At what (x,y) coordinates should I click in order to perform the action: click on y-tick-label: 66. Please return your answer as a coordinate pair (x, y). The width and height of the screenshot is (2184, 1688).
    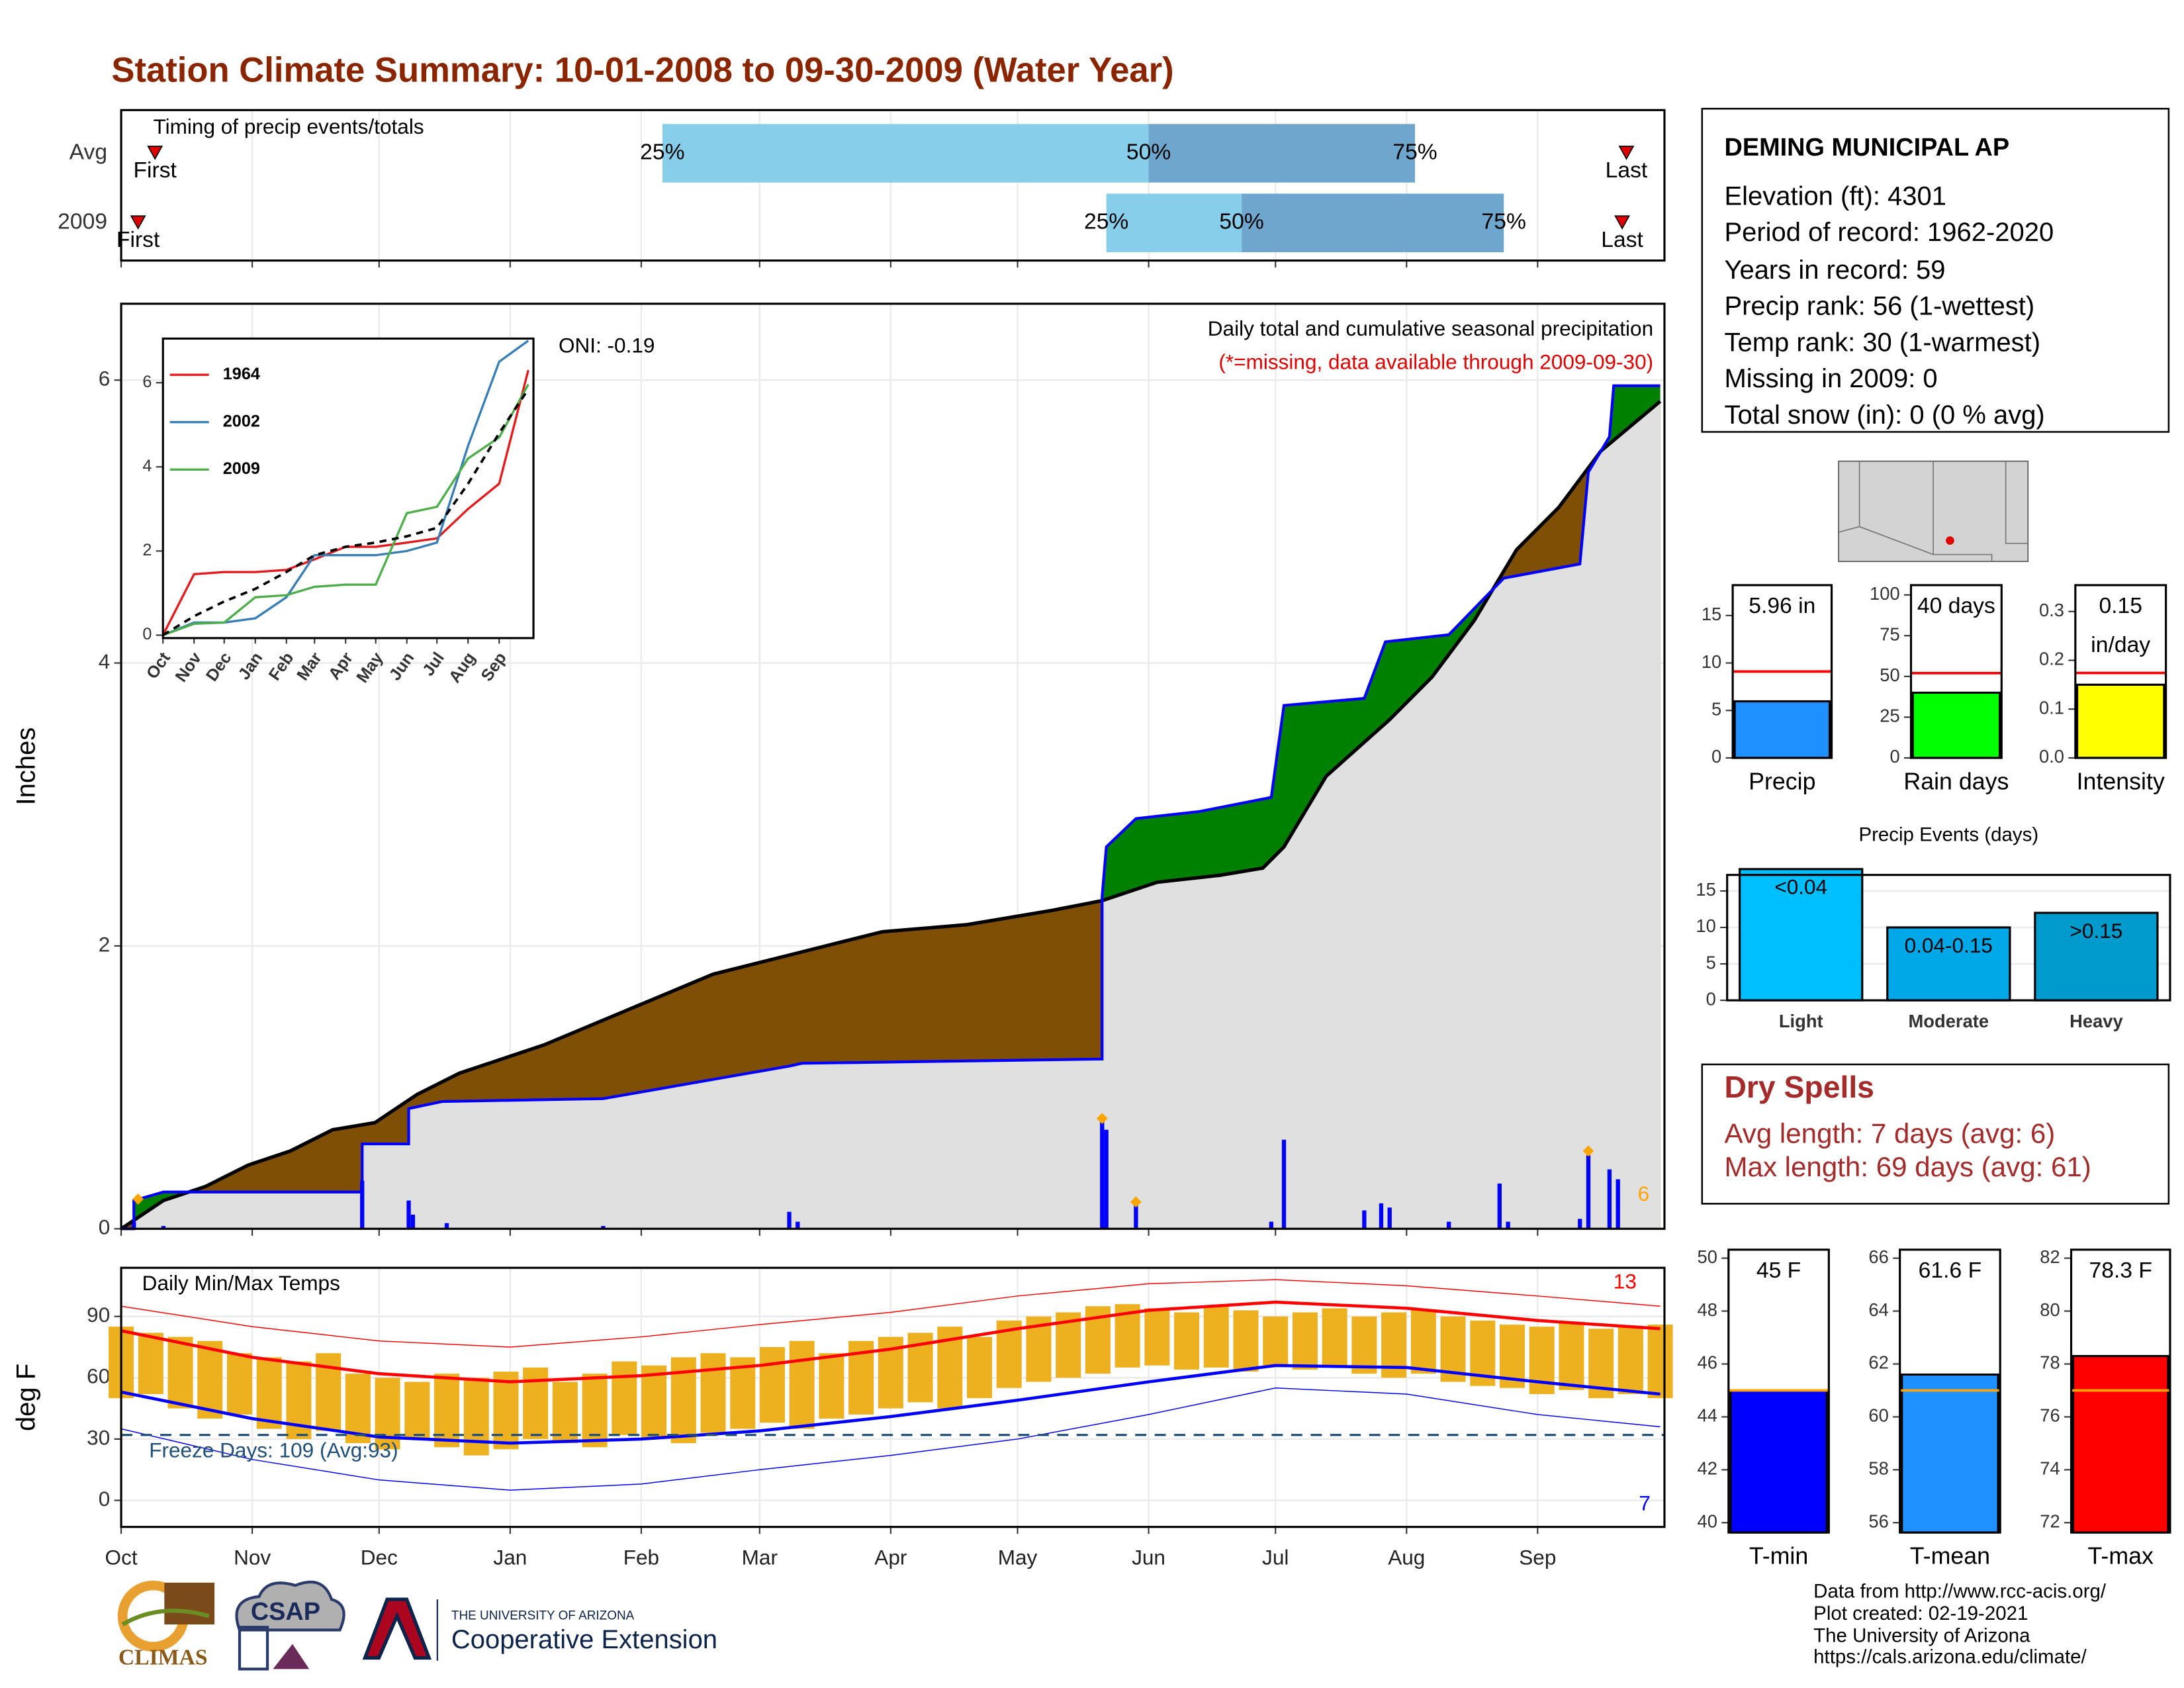
    Looking at the image, I should click on (1878, 1256).